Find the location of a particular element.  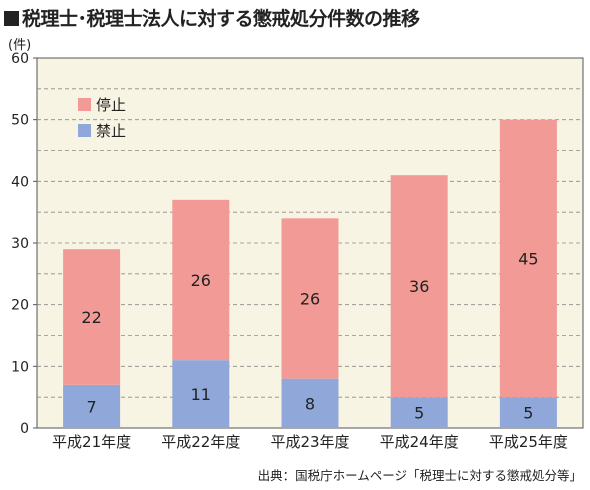

data-label: 22 is located at coordinates (91, 317).